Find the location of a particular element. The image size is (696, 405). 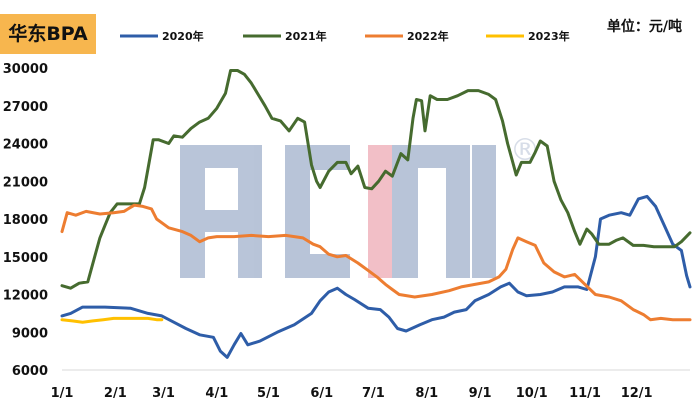

x-tick-label: 6/1 is located at coordinates (321, 393).